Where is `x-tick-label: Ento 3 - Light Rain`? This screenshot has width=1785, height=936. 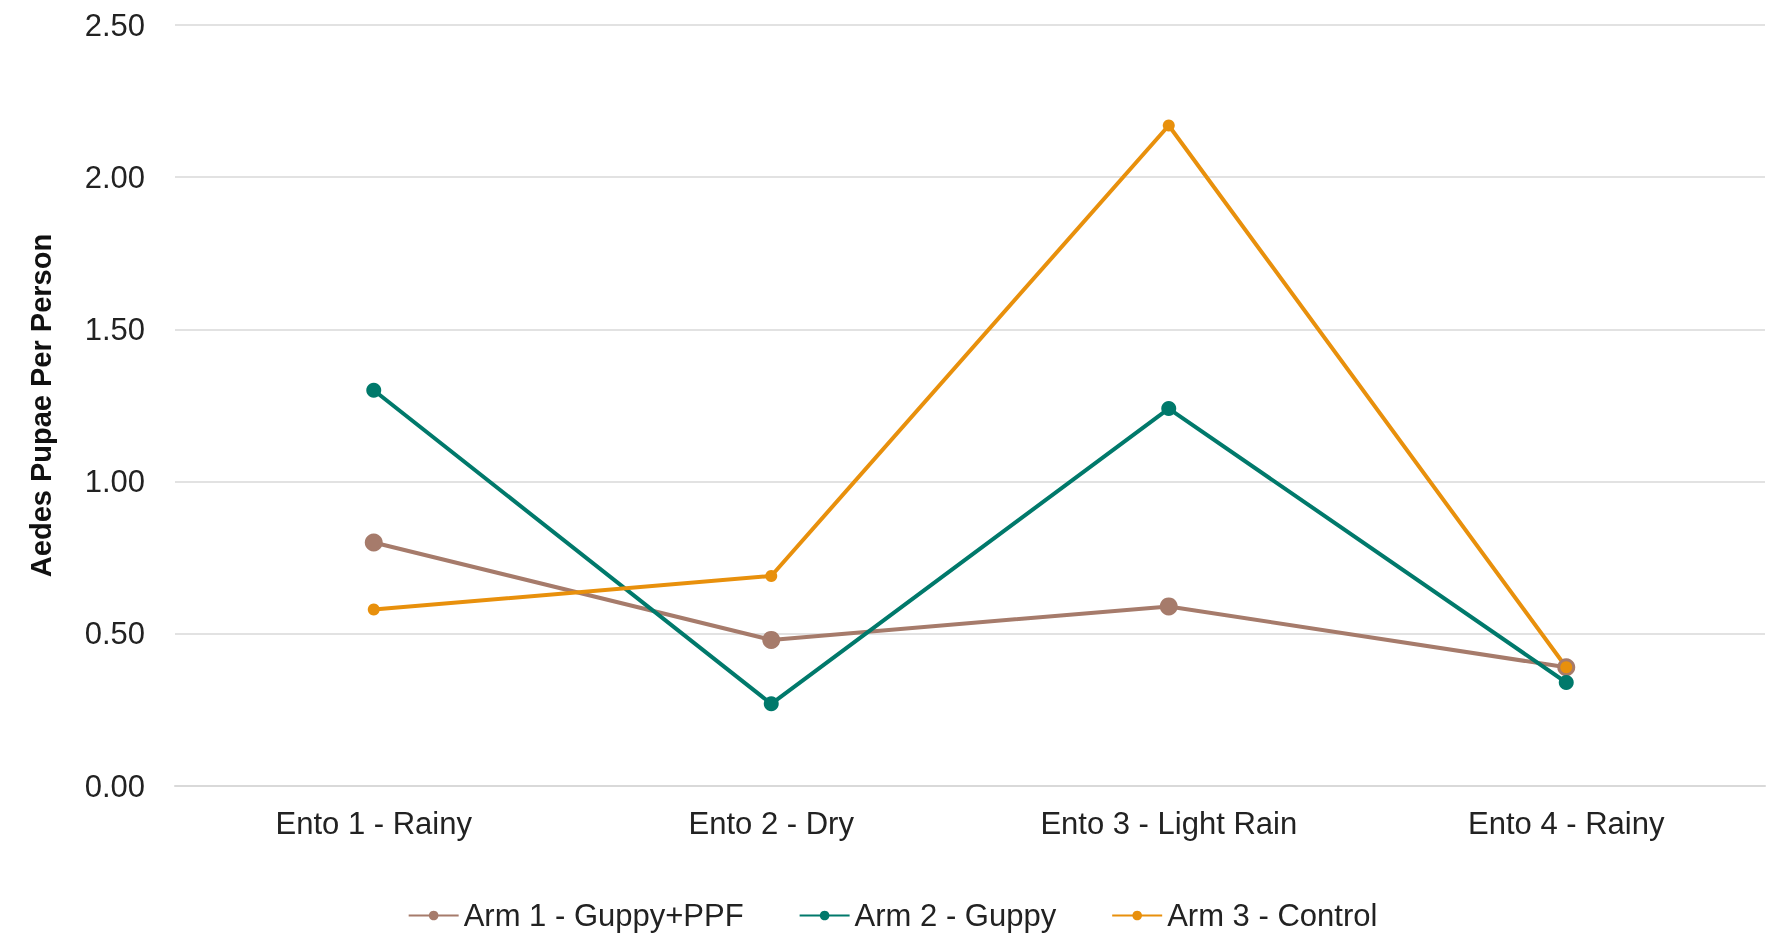 x-tick-label: Ento 3 - Light Rain is located at coordinates (1169, 823).